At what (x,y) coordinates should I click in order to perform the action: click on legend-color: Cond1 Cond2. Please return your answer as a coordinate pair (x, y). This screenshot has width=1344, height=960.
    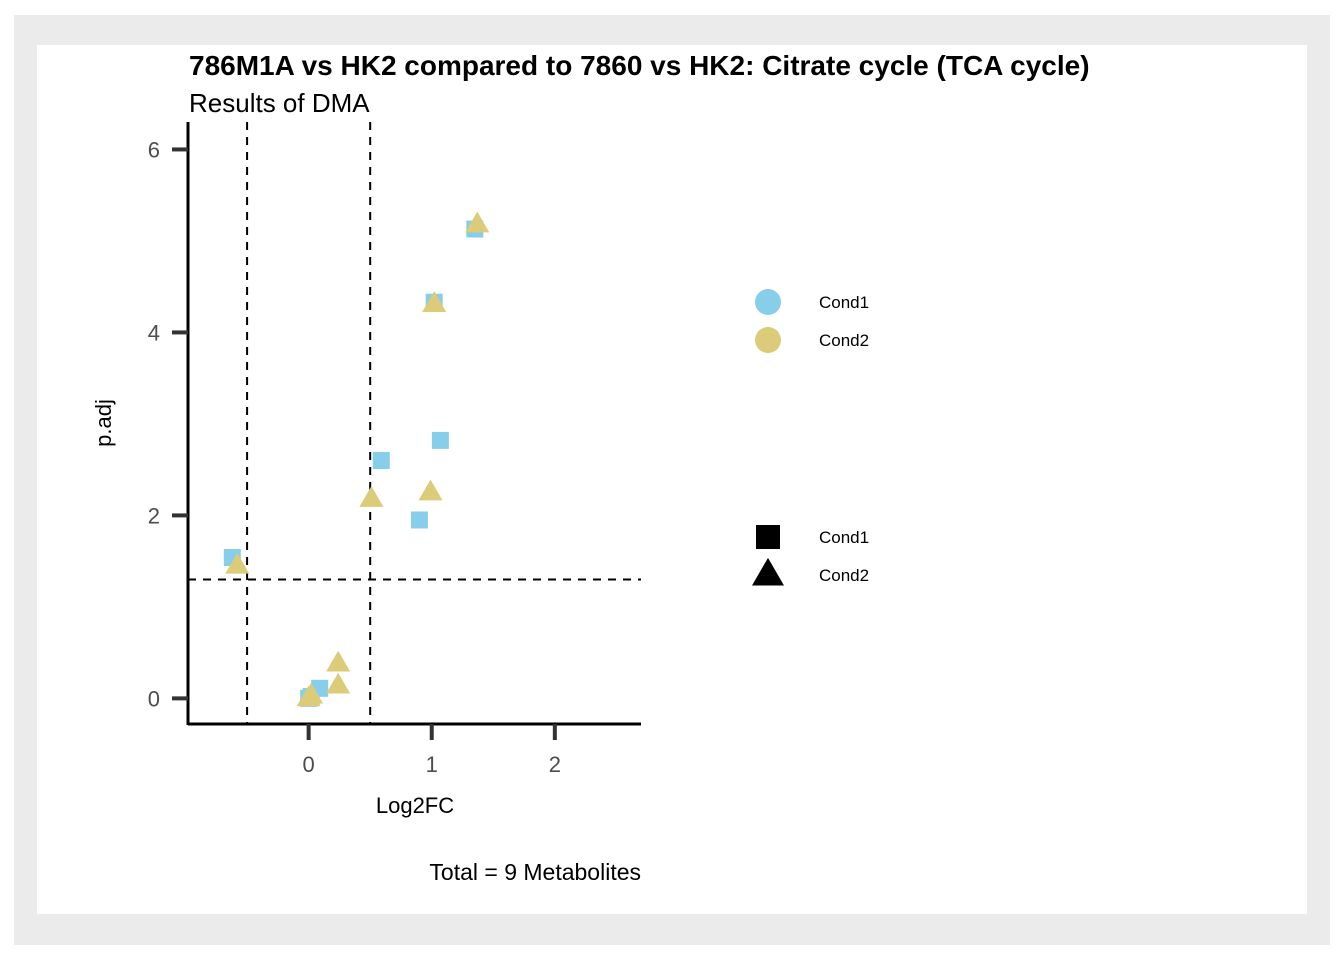
    Looking at the image, I should click on (812, 321).